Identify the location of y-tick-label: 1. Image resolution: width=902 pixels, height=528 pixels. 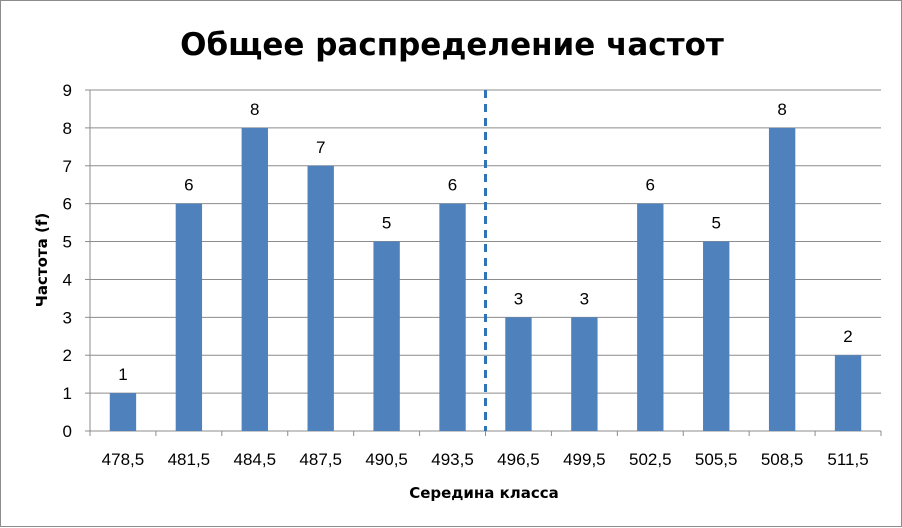
(67, 393).